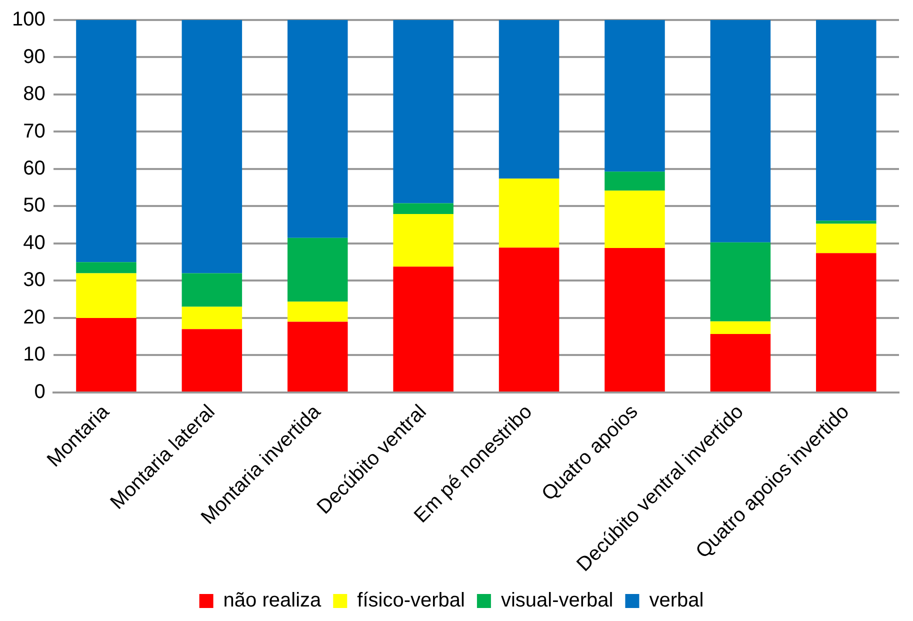  I want to click on y-tick-label: 30, so click(34, 280).